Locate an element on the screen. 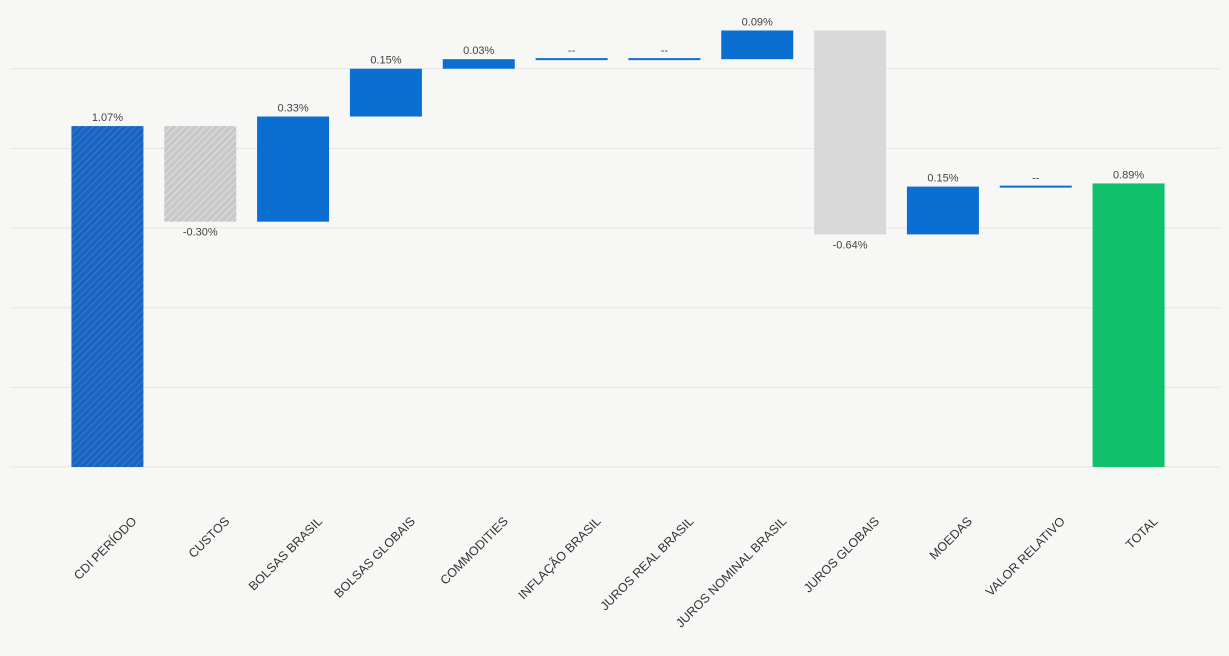 This screenshot has height=656, width=1229. value-label: 0.09% is located at coordinates (757, 22).